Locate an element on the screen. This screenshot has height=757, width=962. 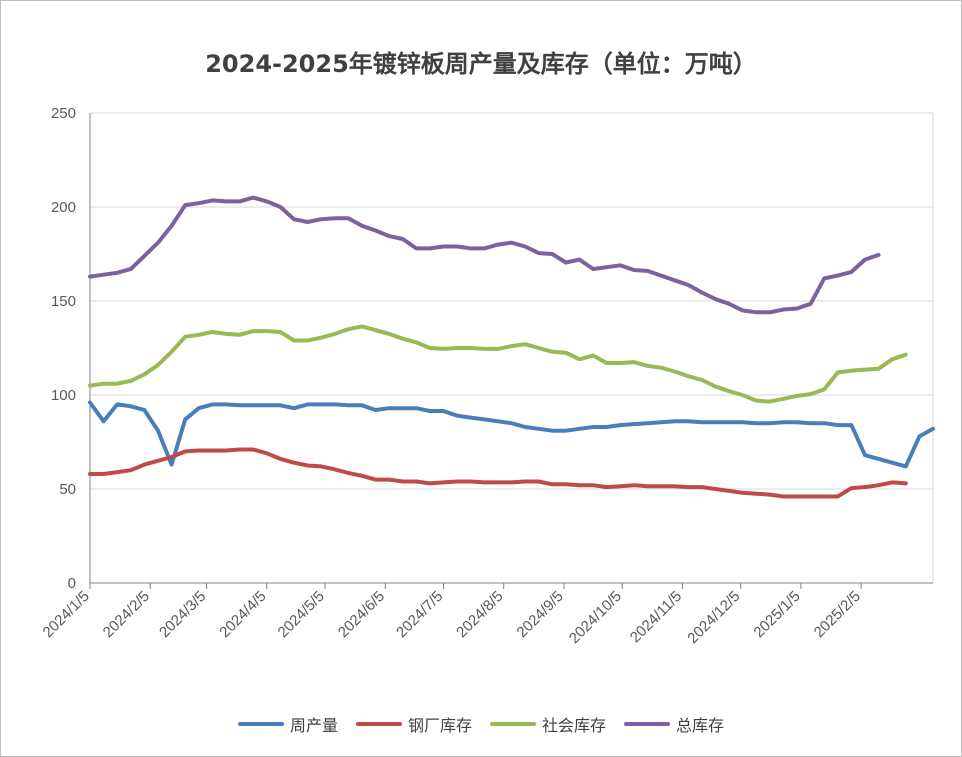
x-tick-label: 2024/9/5 is located at coordinates (539, 614).